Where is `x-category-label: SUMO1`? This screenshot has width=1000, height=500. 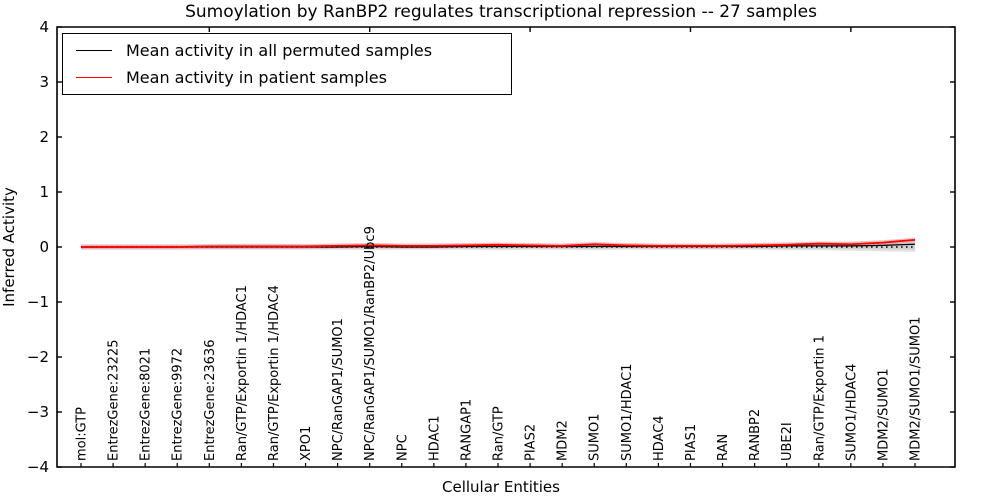
x-category-label: SUMO1 is located at coordinates (595, 438).